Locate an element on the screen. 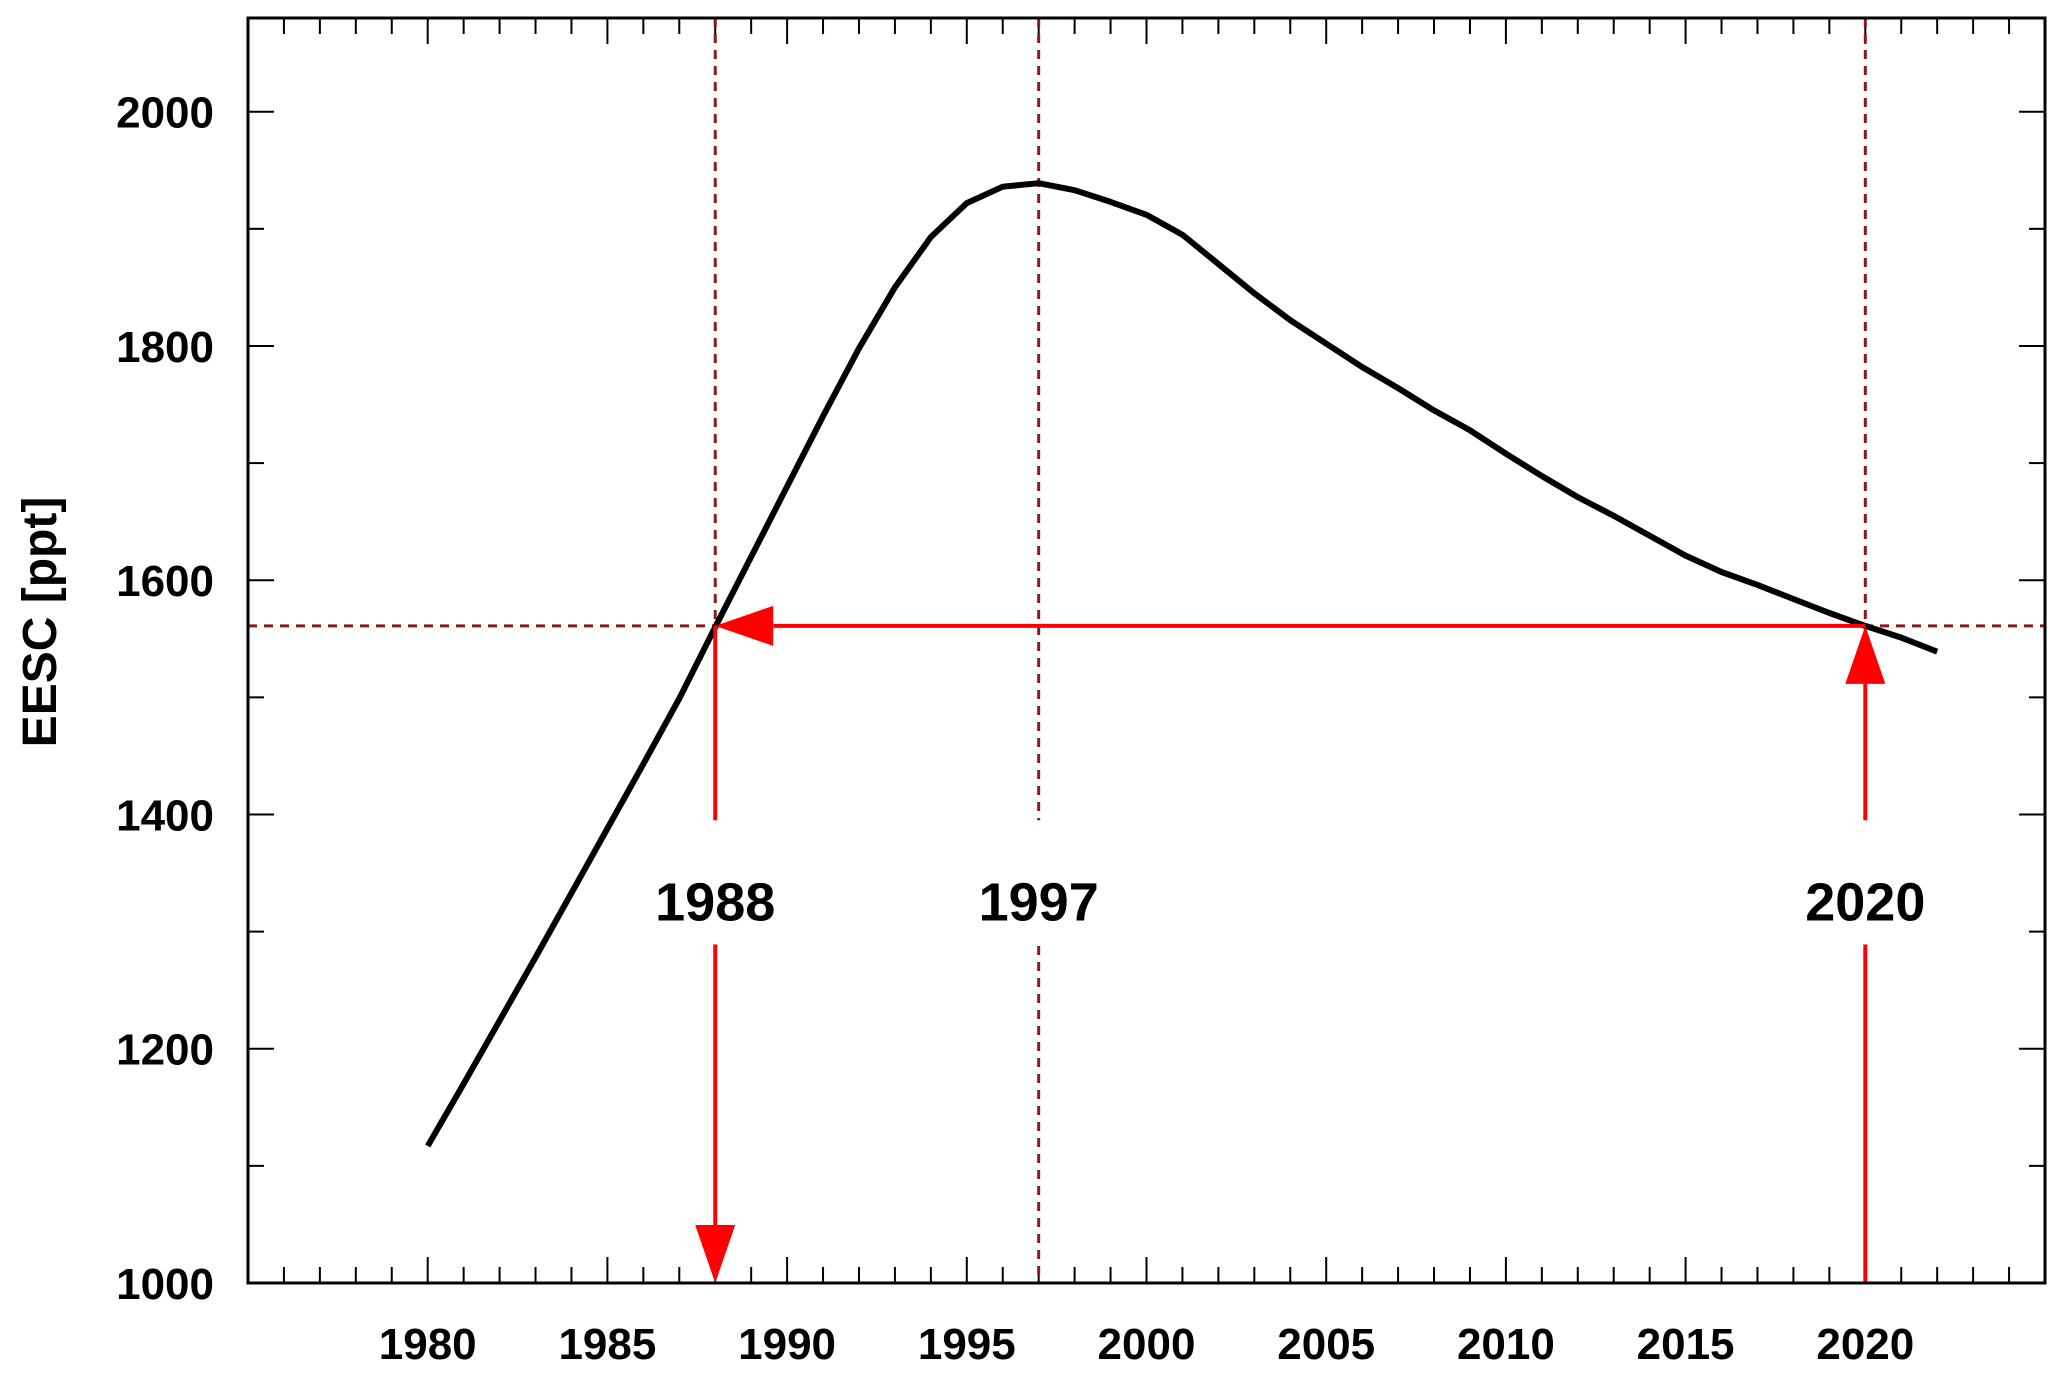 The width and height of the screenshot is (2067, 1379). x-tick-label: 2020 is located at coordinates (1865, 1344).